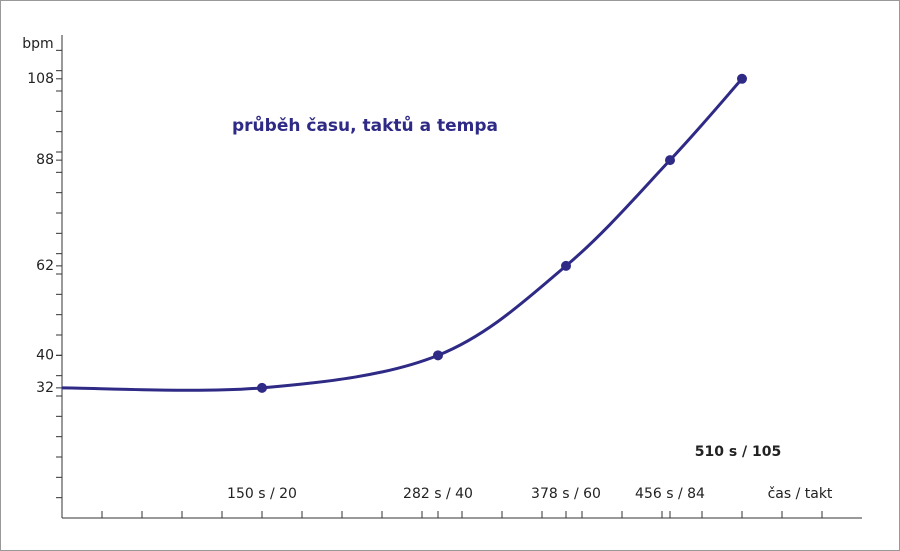 This screenshot has width=900, height=551. Describe the element at coordinates (738, 452) in the screenshot. I see `end-label: 510 s / 105` at that location.